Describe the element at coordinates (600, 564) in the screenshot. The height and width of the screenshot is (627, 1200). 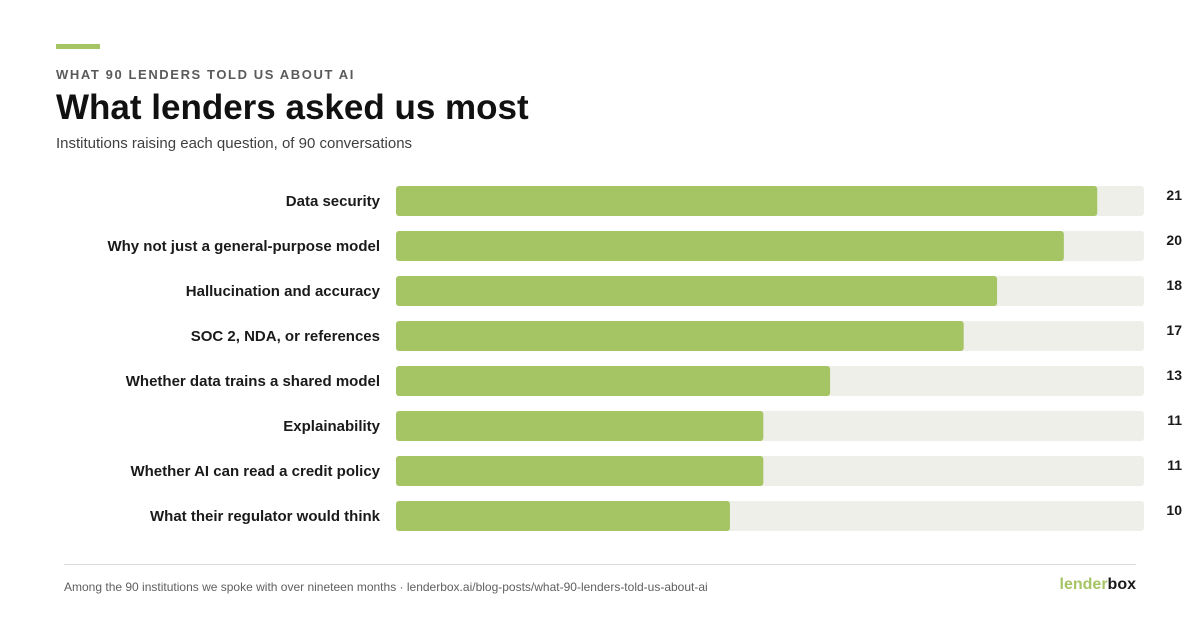
I see `footer-divider` at that location.